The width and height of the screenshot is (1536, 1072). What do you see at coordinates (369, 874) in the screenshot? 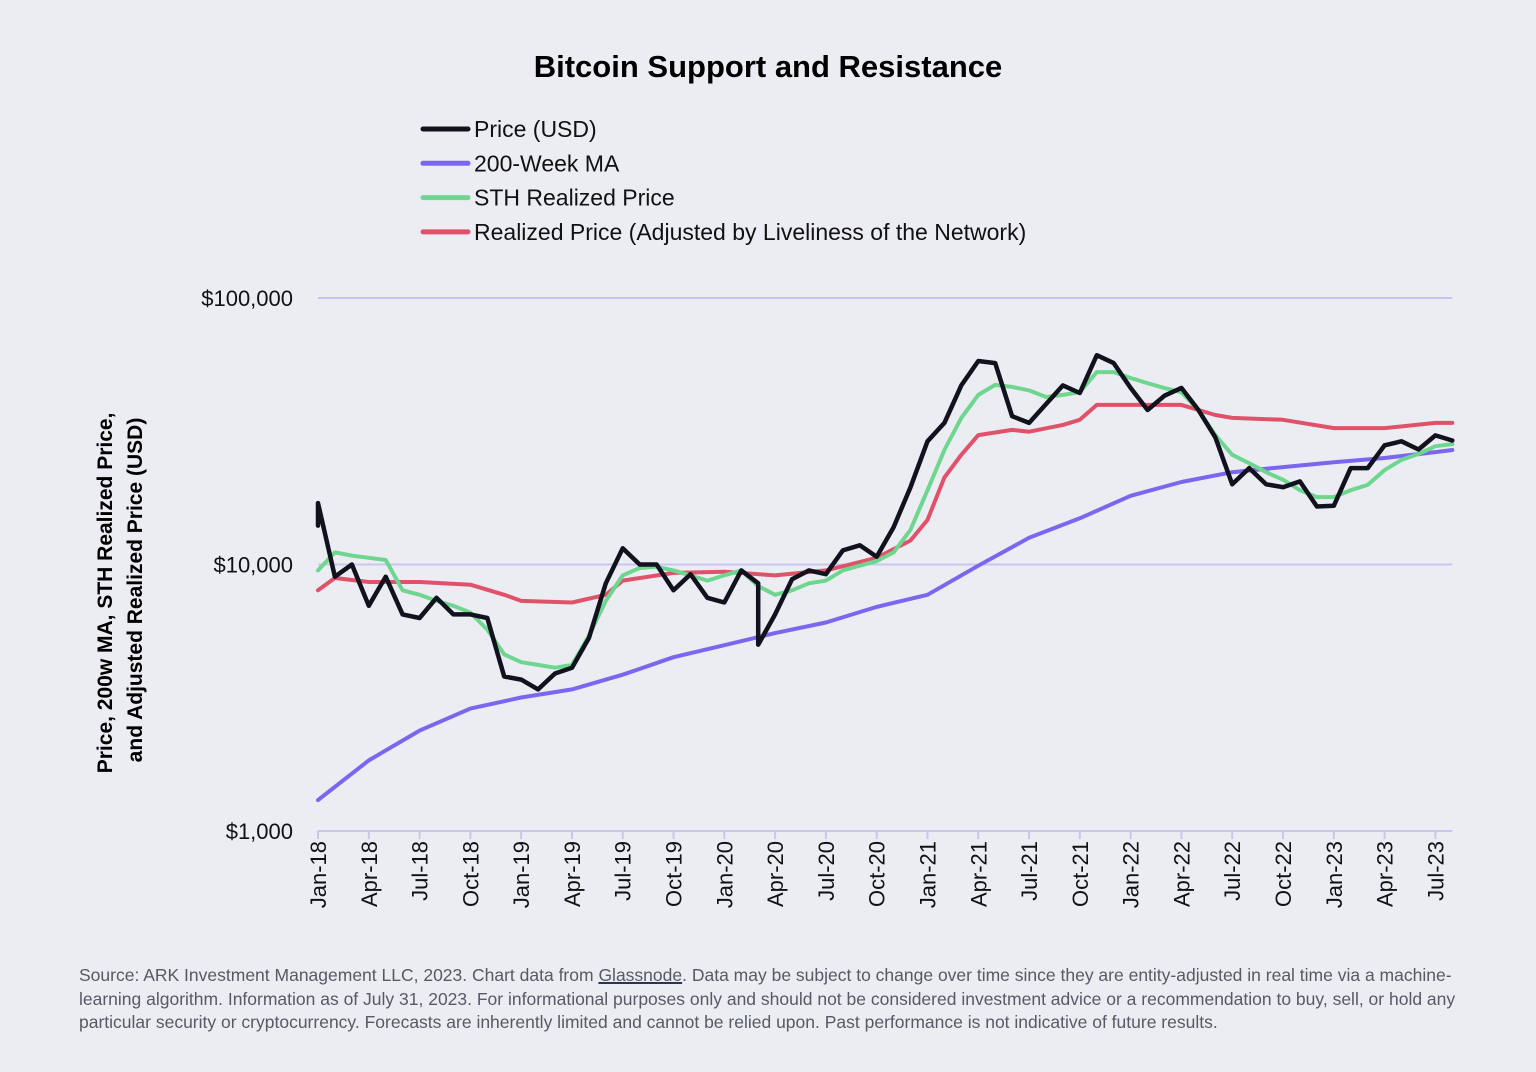
I see `x-tick-label: Apr-18` at bounding box center [369, 874].